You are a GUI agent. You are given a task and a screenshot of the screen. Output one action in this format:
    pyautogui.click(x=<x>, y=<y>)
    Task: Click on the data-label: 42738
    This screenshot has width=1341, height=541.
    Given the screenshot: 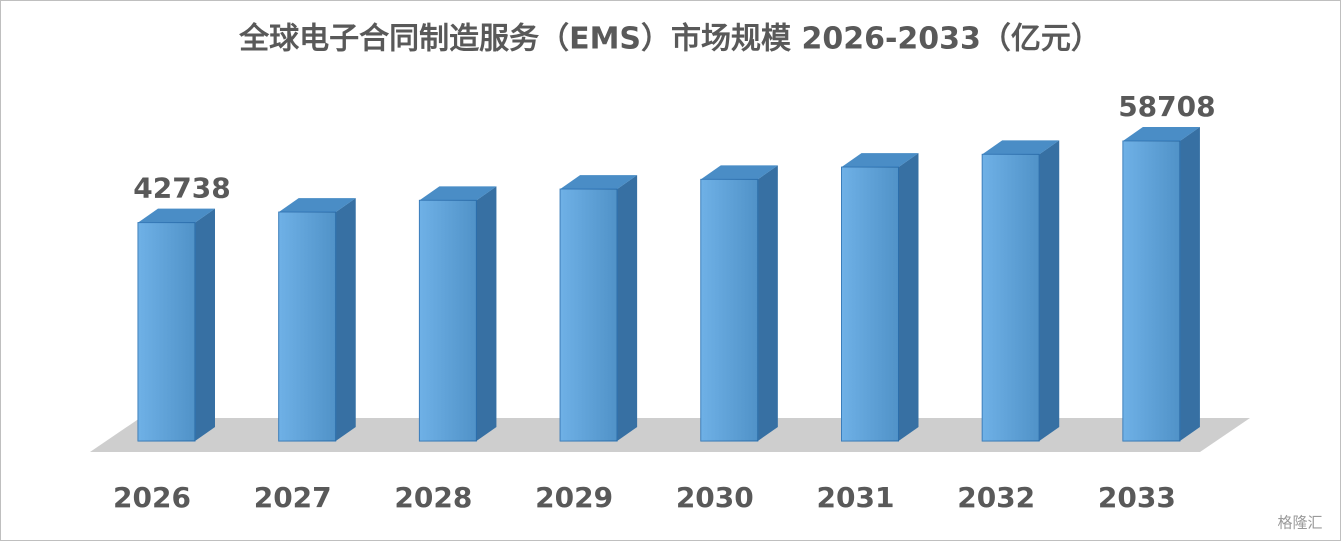 What is the action you would take?
    pyautogui.click(x=181, y=188)
    